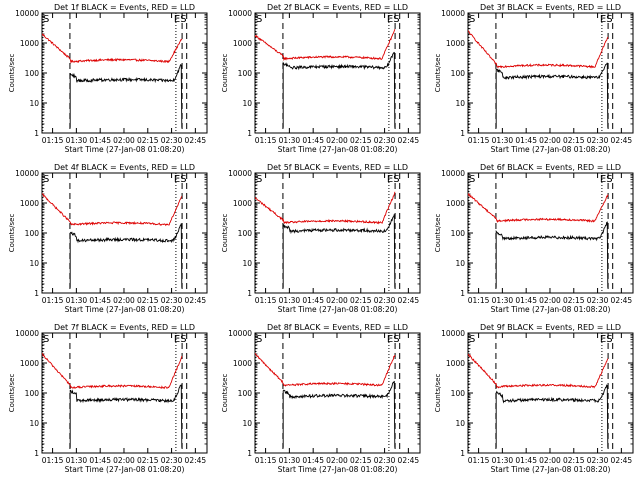  I want to click on chart-title: Det 2f BLACK = Events, RED = LLD, so click(337, 7).